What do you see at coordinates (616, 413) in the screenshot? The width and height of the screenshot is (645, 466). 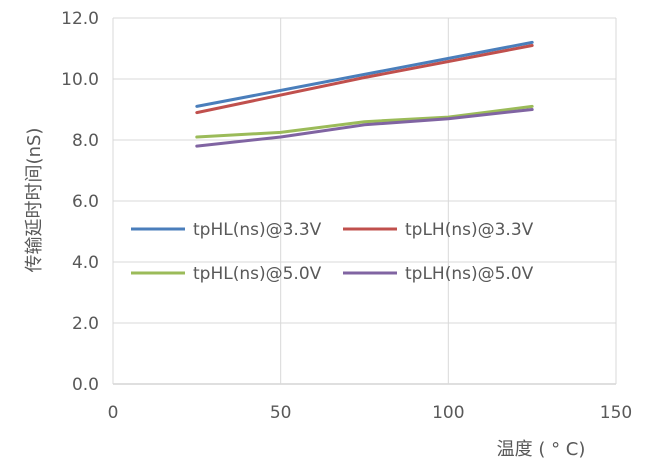 I see `x-tick-label: 150` at bounding box center [616, 413].